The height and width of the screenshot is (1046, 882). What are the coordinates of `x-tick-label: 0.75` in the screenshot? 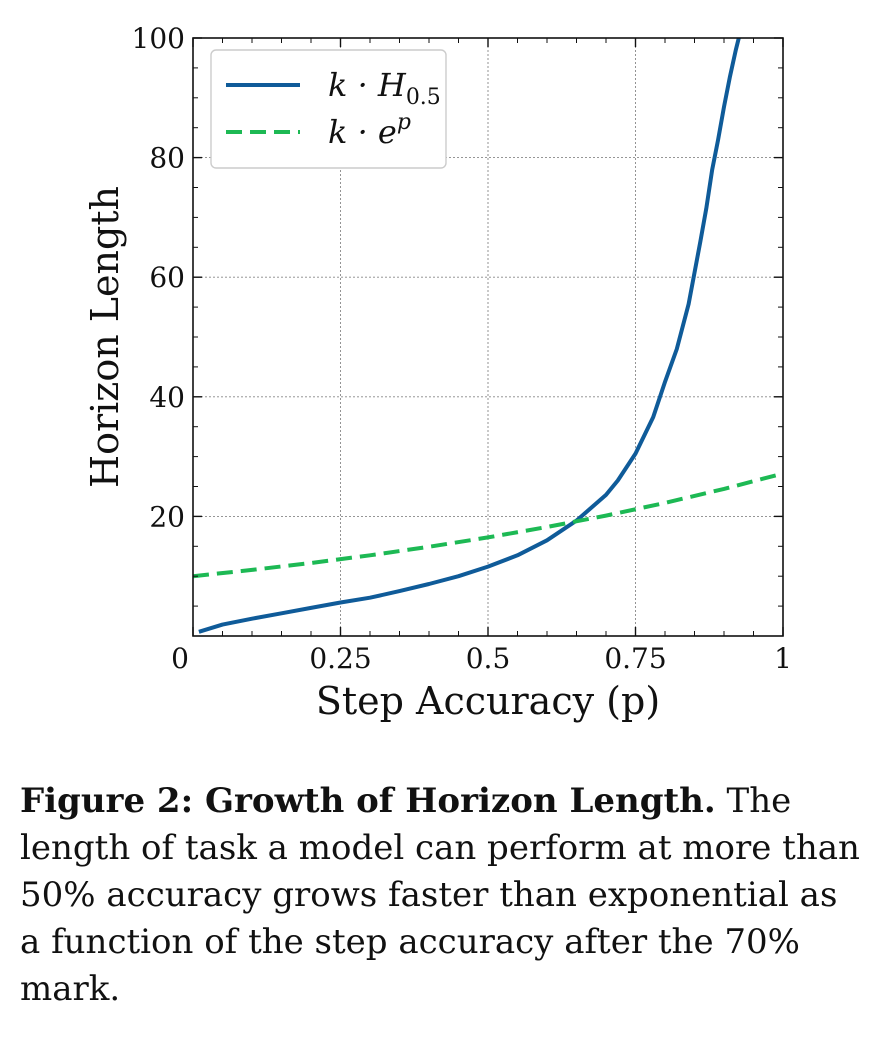 It's located at (635, 658).